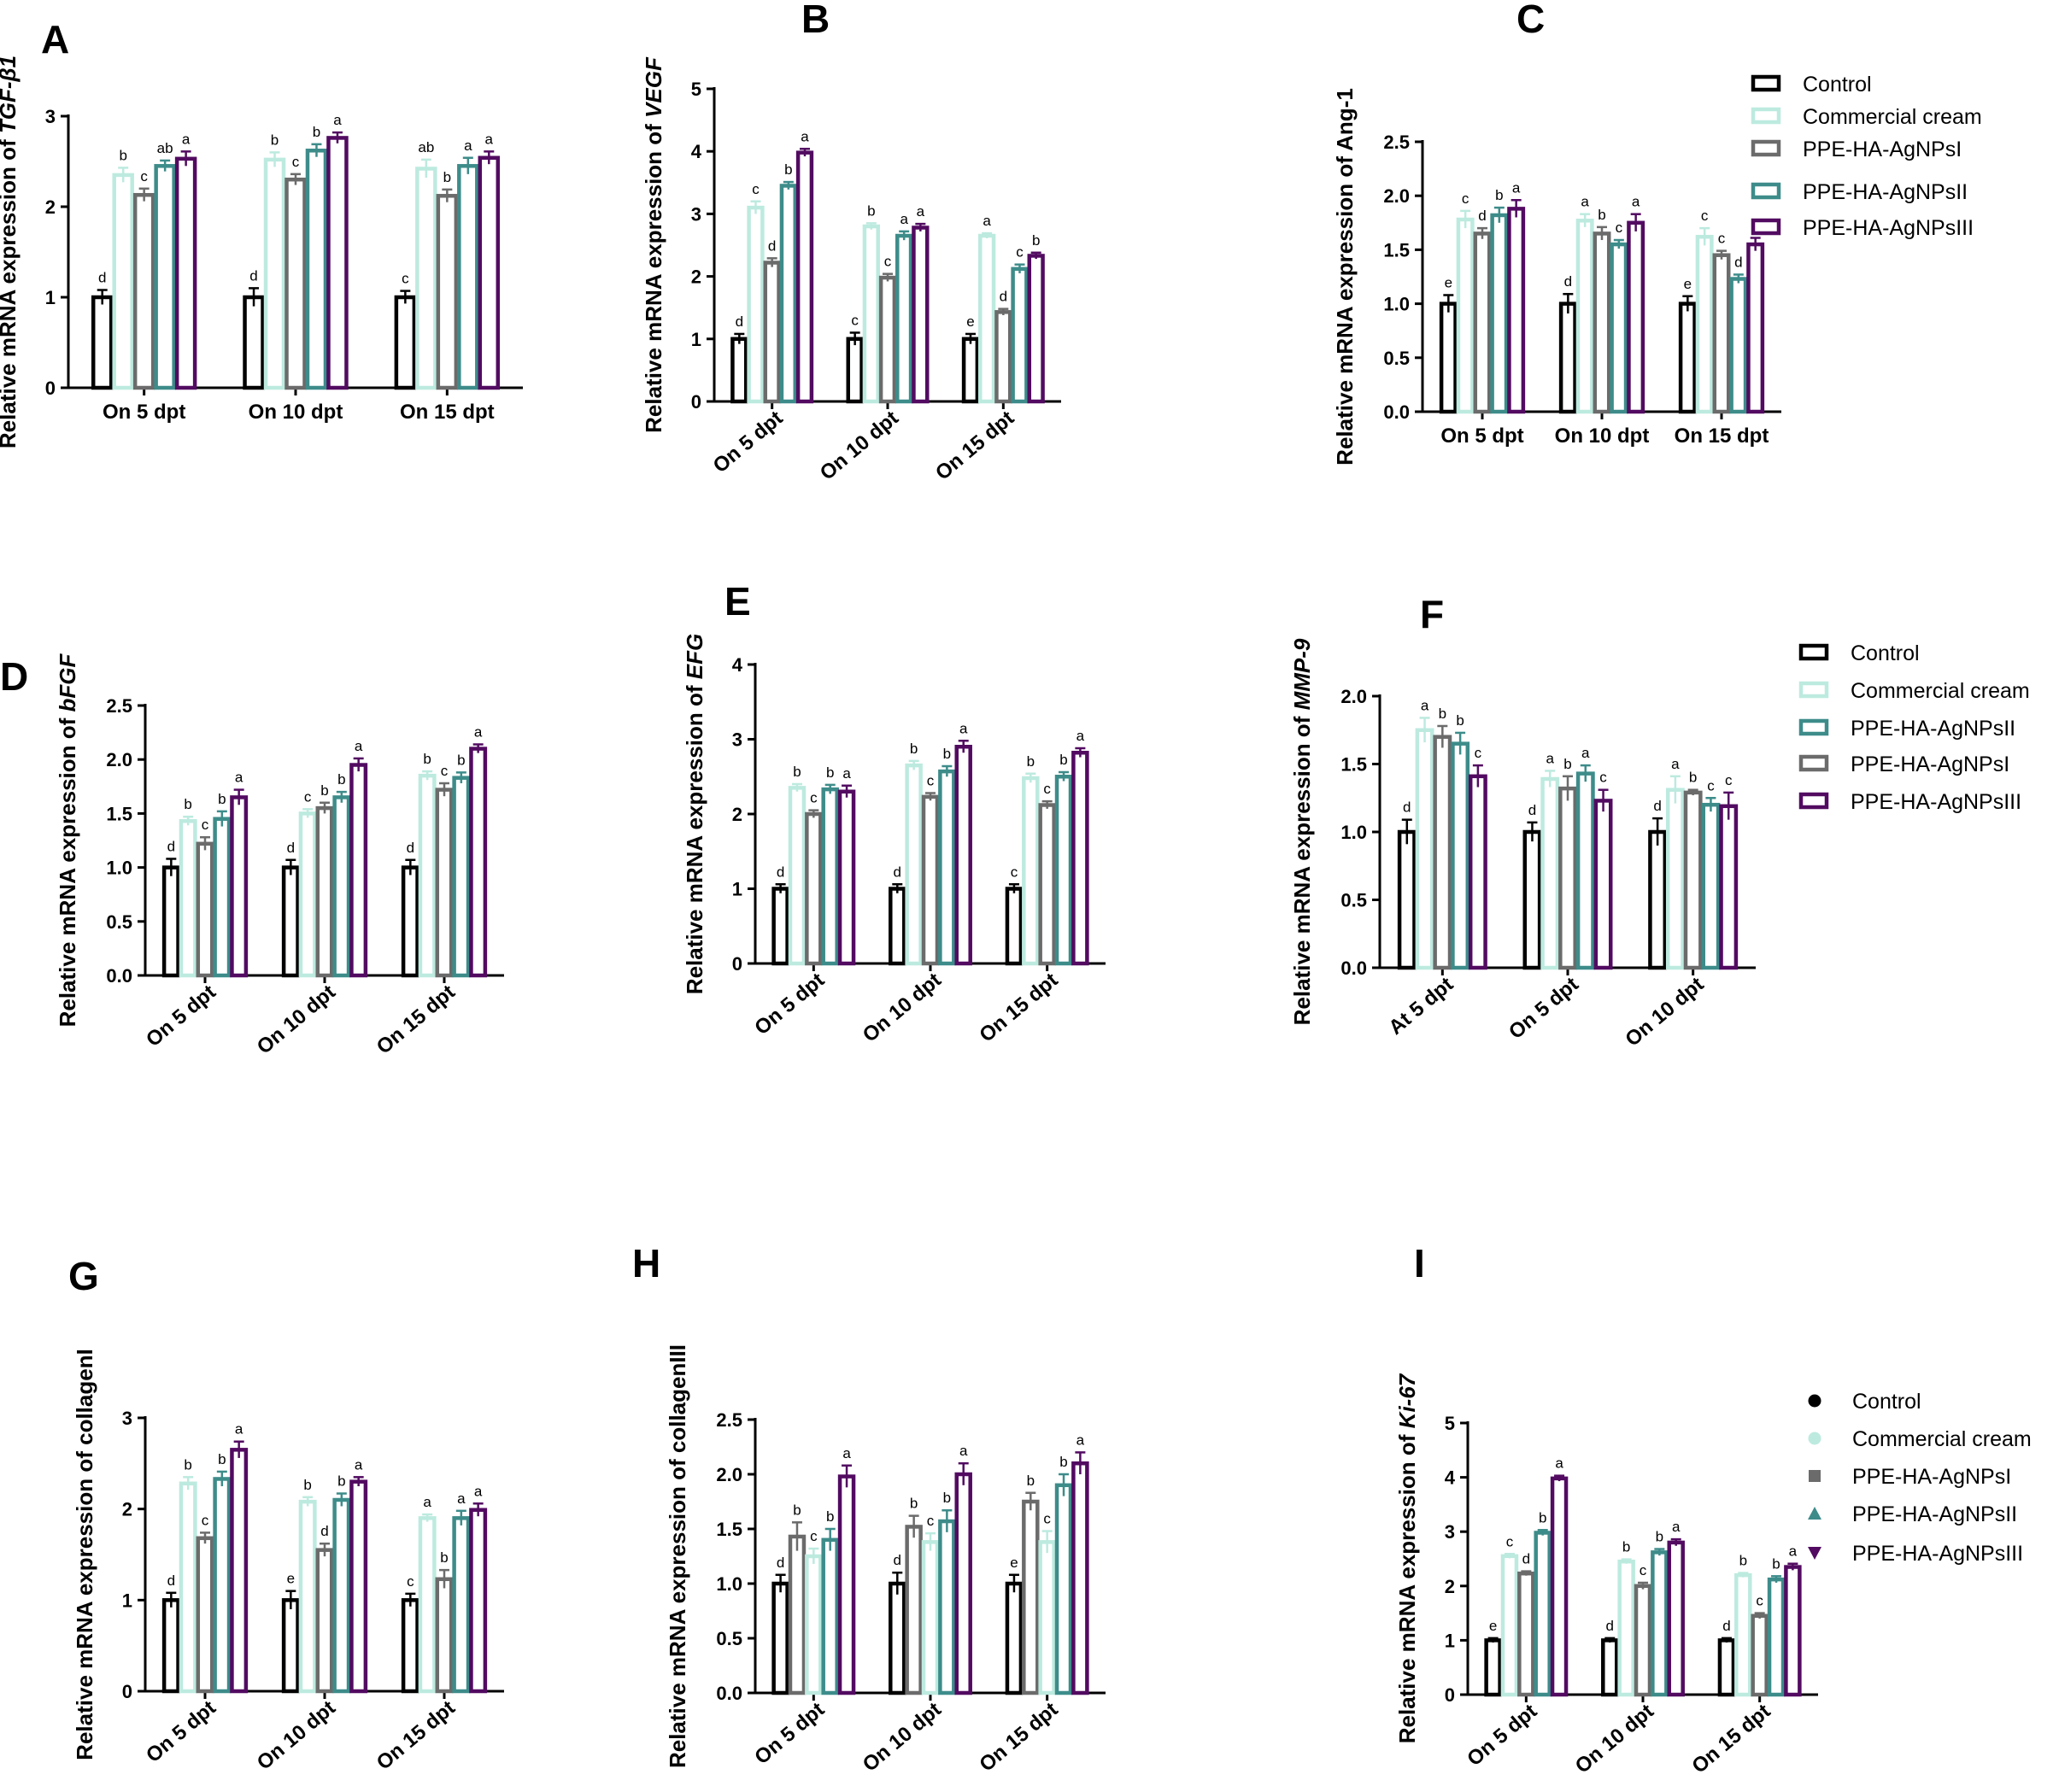 This screenshot has width=2059, height=1792. Describe the element at coordinates (653, 87) in the screenshot. I see `y-axis-title-gene: VEGF` at that location.